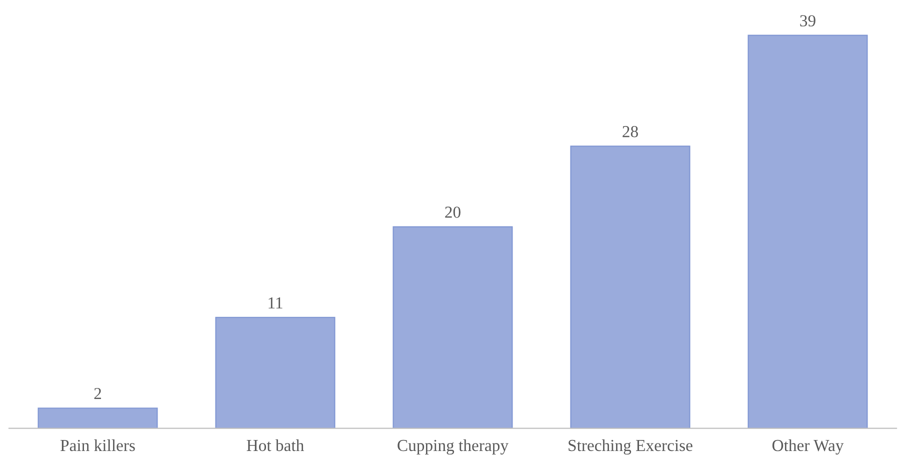  What do you see at coordinates (453, 447) in the screenshot?
I see `x-tick-label: Cupping therapy` at bounding box center [453, 447].